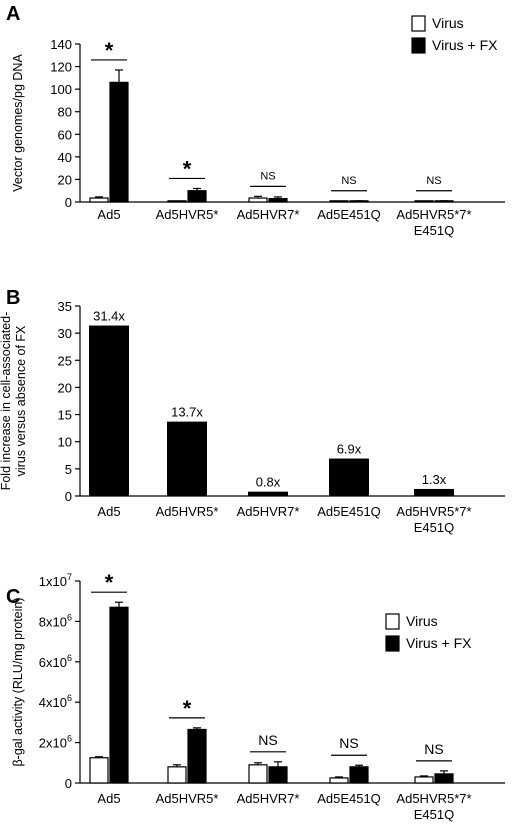  Describe the element at coordinates (55, 620) in the screenshot. I see `y-tick-label: 8x10⁶` at that location.